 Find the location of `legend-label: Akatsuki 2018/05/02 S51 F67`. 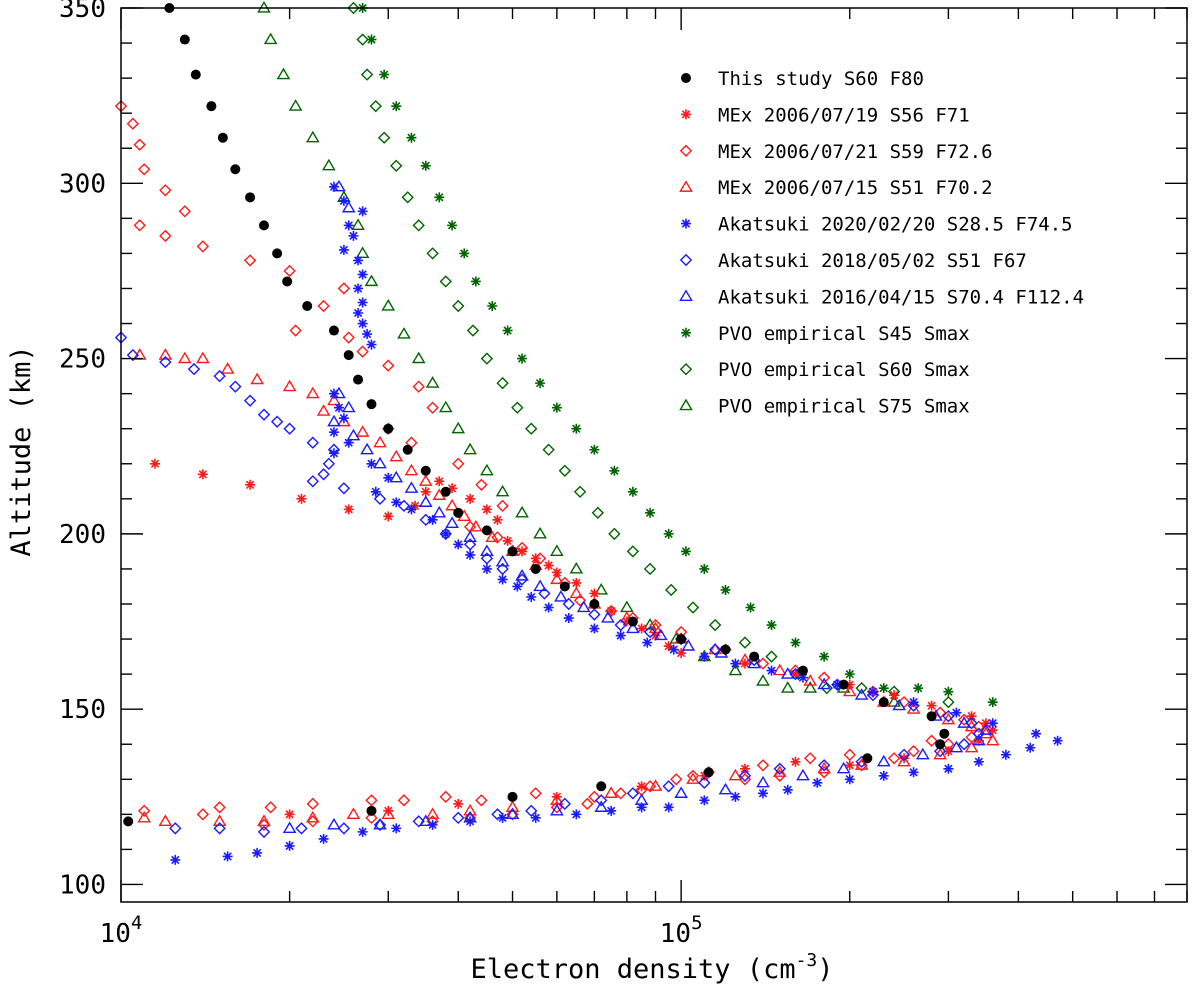

legend-label: Akatsuki 2018/05/02 S51 F67 is located at coordinates (872, 261).